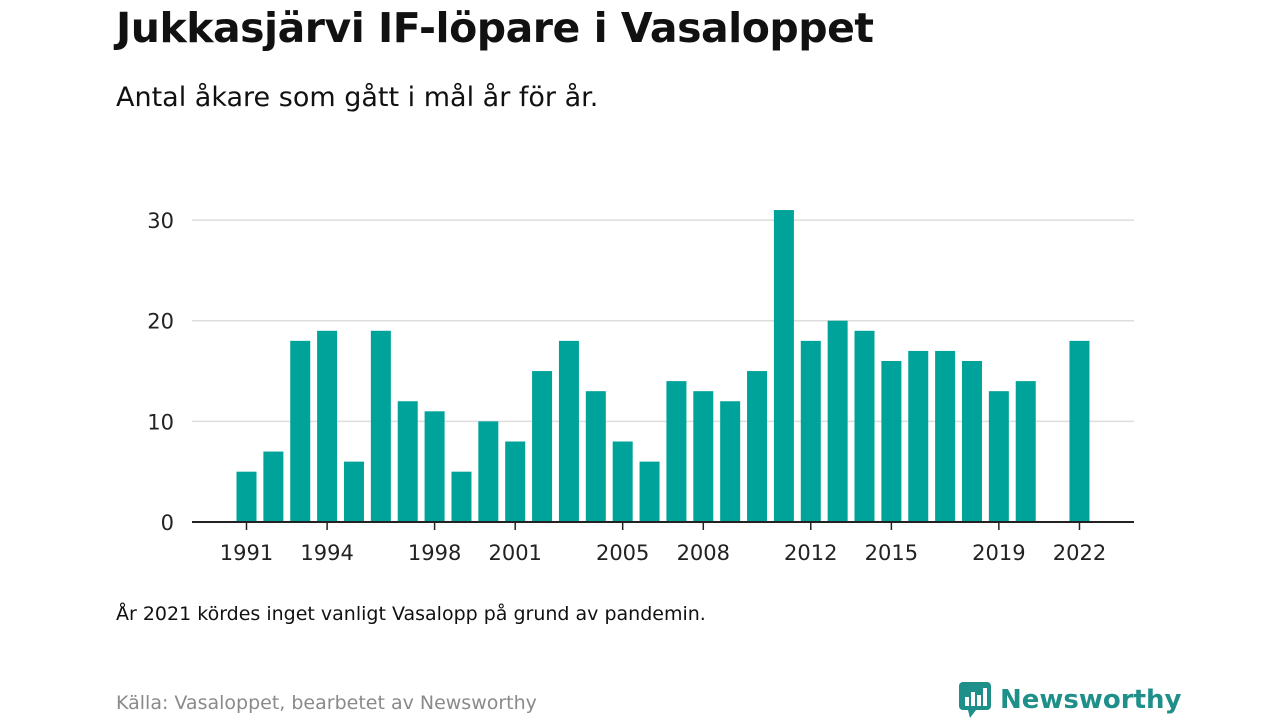 The height and width of the screenshot is (720, 1280). Describe the element at coordinates (945, 436) in the screenshot. I see `bar-2017` at that location.